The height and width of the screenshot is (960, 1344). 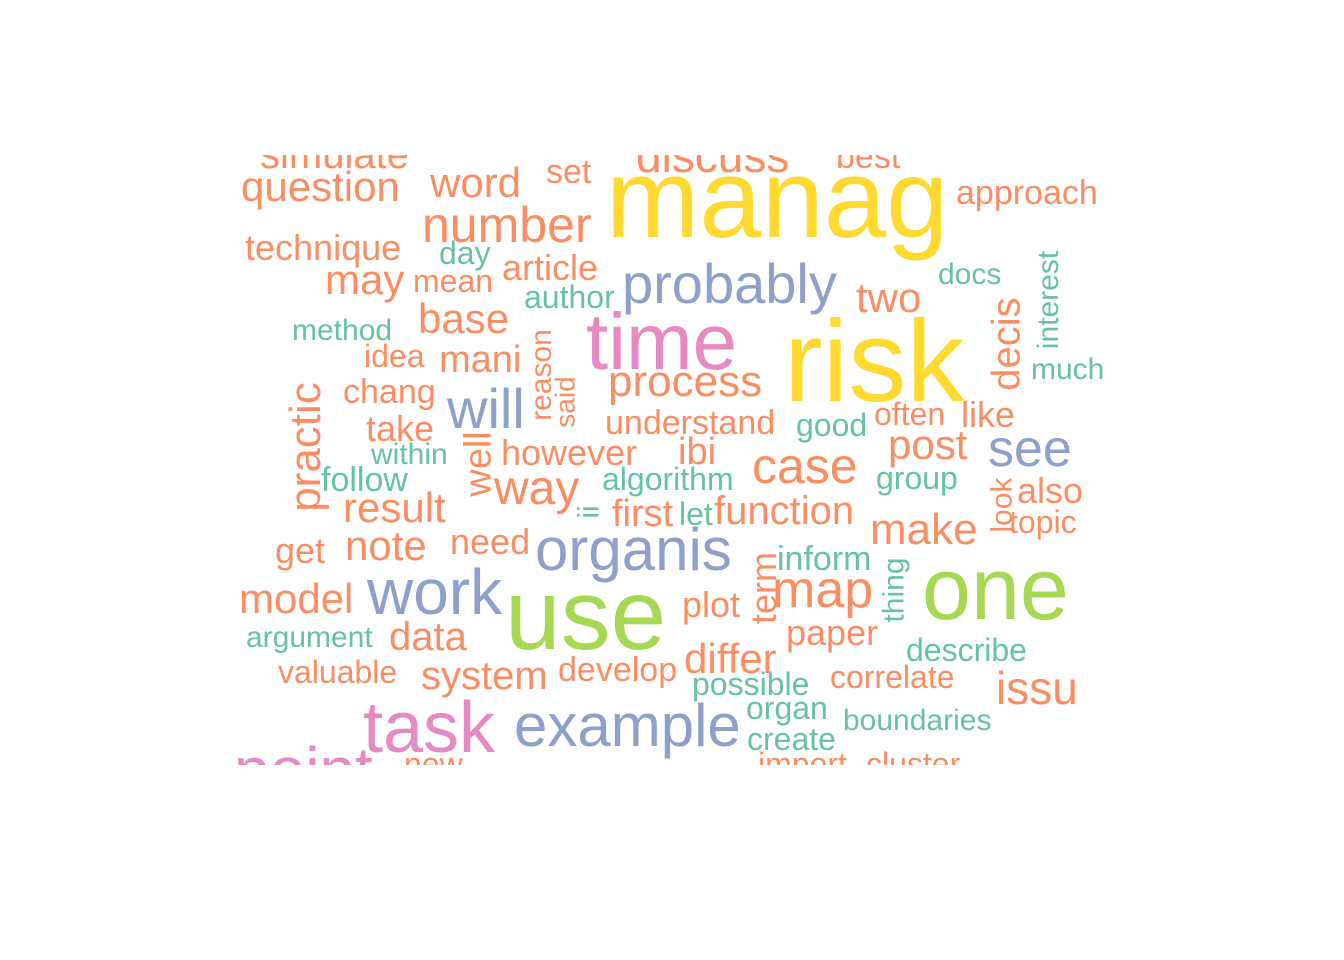 I want to click on word-interest: interest, so click(x=1049, y=300).